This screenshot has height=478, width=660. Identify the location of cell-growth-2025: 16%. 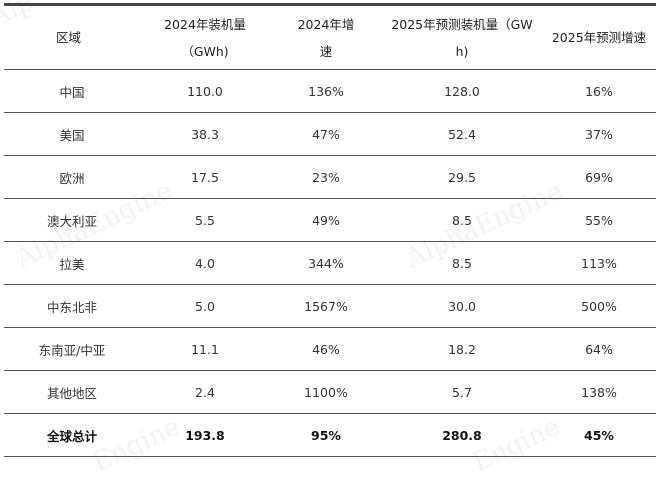
(599, 91).